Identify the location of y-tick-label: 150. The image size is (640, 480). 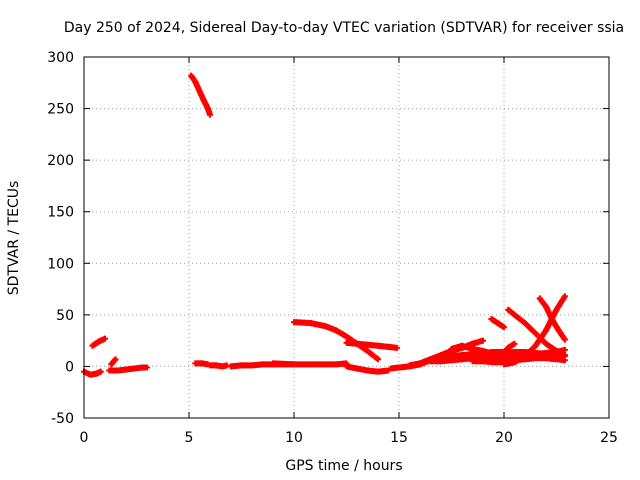
(60, 213).